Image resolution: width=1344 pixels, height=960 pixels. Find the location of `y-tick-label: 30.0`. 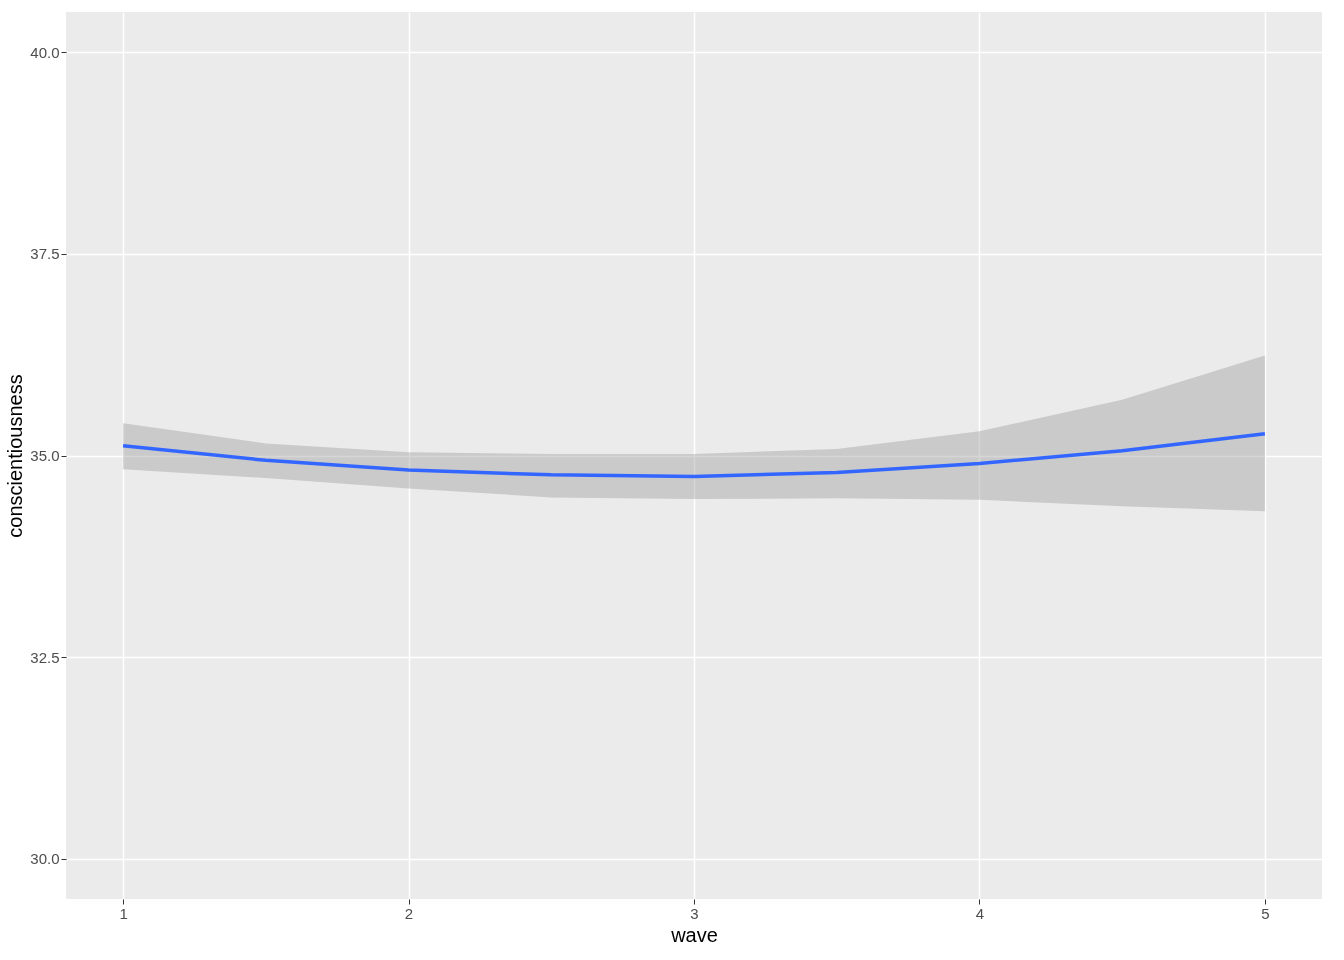

y-tick-label: 30.0 is located at coordinates (45, 859).